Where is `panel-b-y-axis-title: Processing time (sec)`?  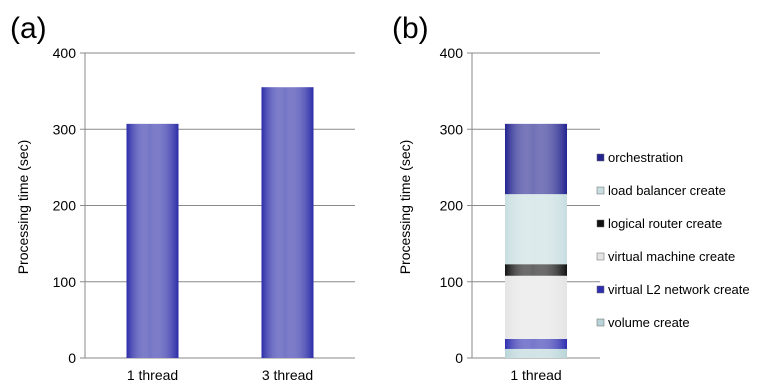
panel-b-y-axis-title: Processing time (sec) is located at coordinates (405, 207).